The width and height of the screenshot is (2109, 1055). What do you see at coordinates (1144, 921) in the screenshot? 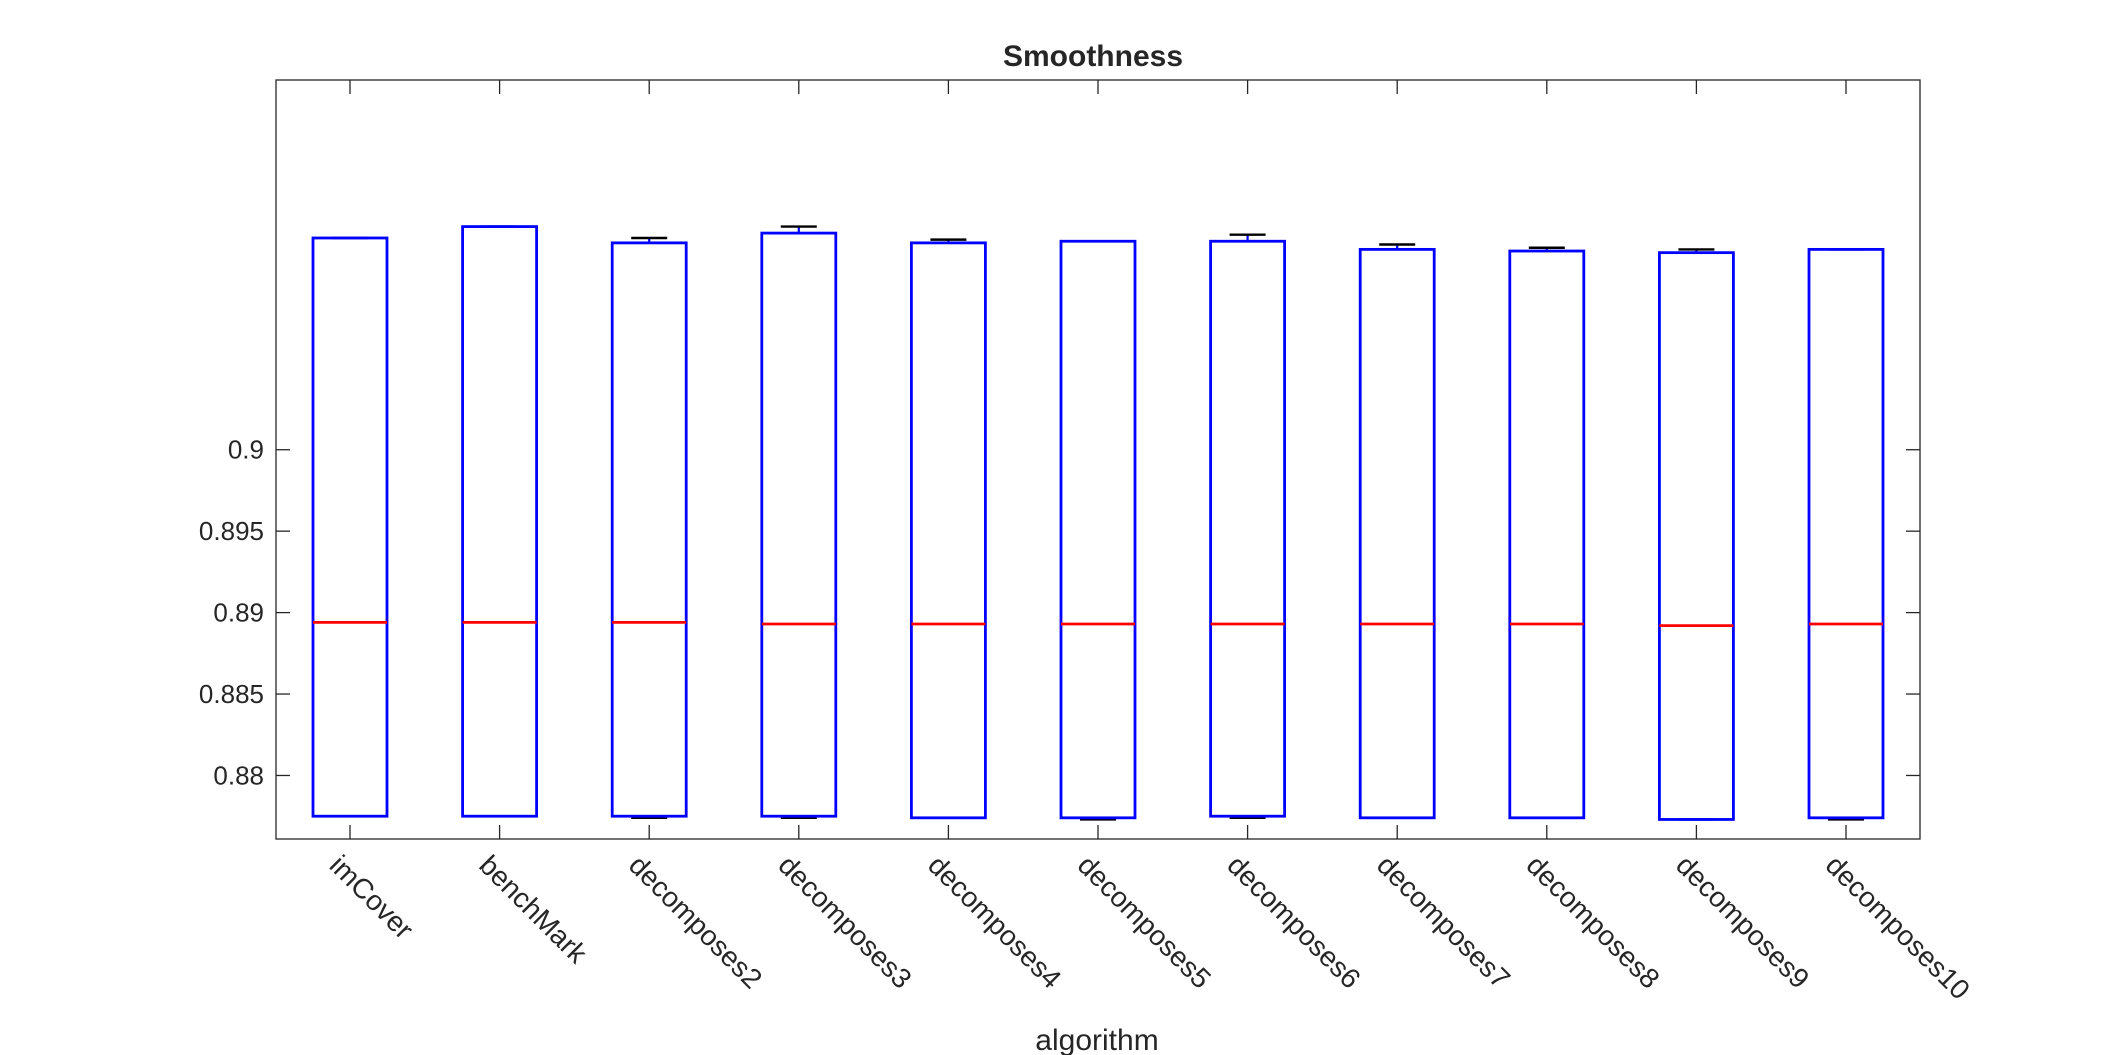
I see `x-tick-label: decomposes5` at bounding box center [1144, 921].